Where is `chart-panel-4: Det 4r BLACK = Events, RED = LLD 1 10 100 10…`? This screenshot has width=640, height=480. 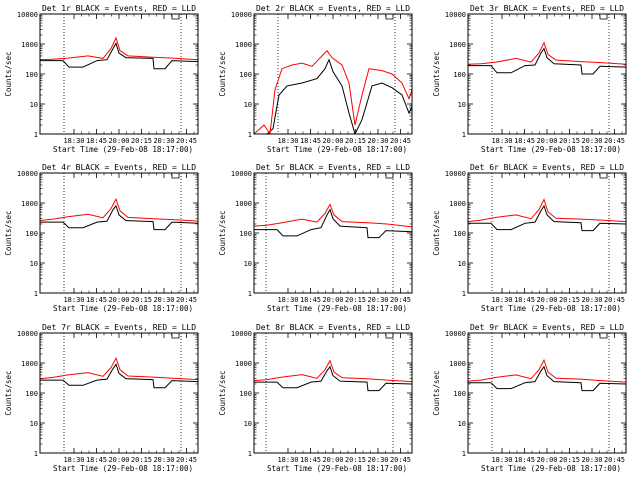
chart-panel-4: Det 4r BLACK = Events, RED = LLD 1 10 100 10… is located at coordinates (101, 238).